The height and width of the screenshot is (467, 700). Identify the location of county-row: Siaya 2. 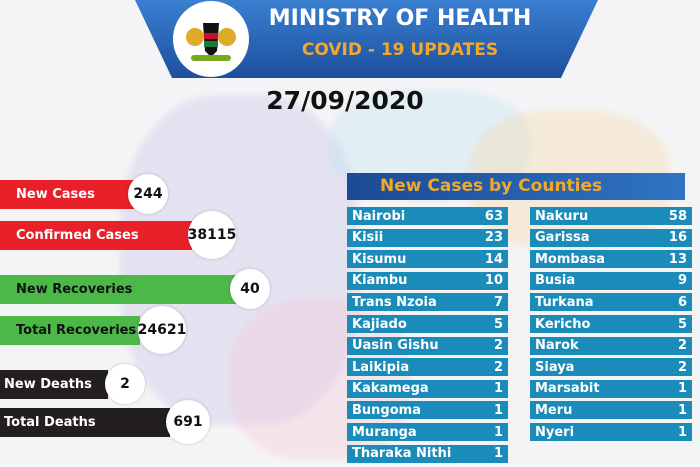
(611, 367).